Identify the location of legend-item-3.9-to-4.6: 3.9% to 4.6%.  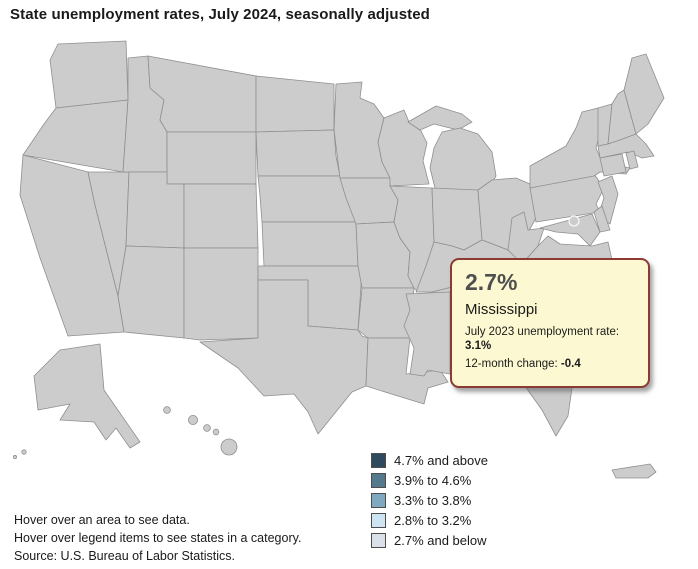
(429, 480).